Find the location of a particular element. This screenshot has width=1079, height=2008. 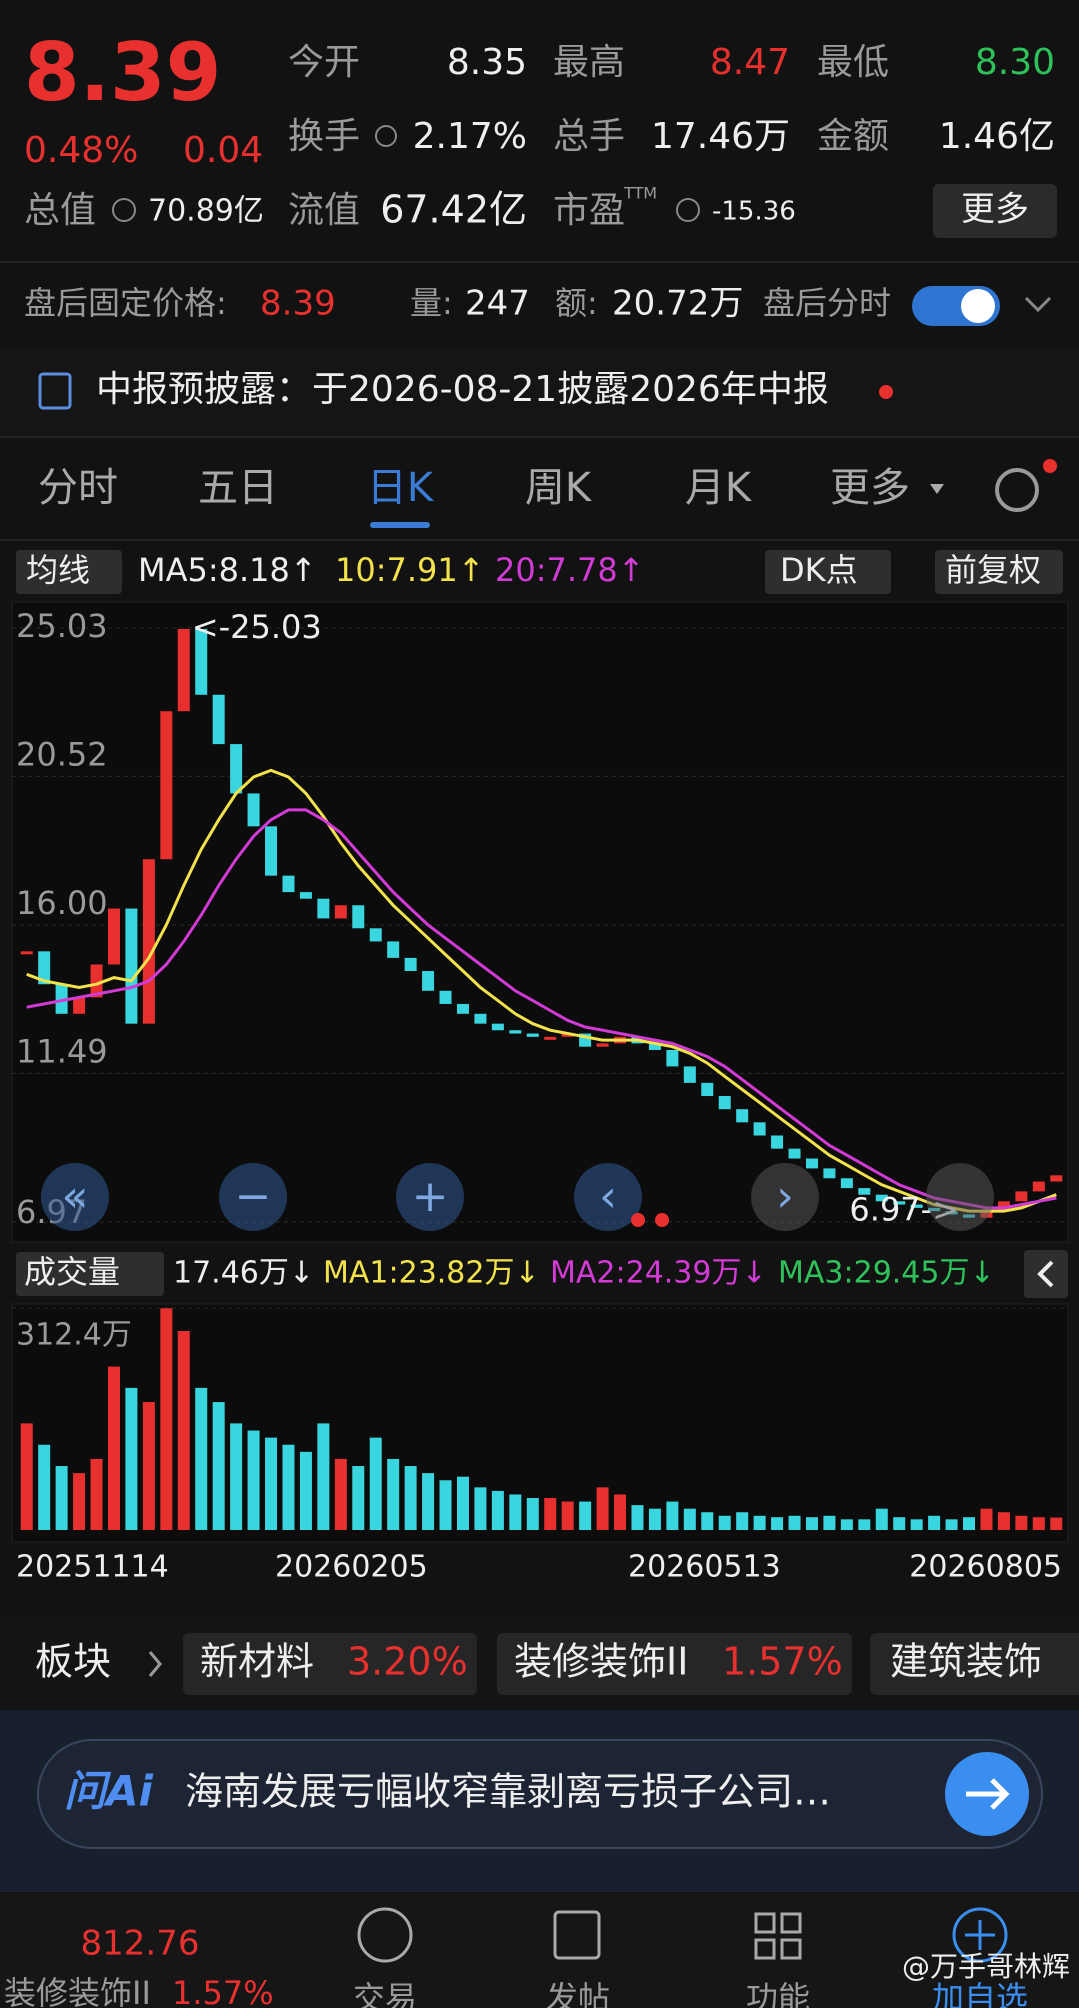

adjust-button is located at coordinates (999, 572).